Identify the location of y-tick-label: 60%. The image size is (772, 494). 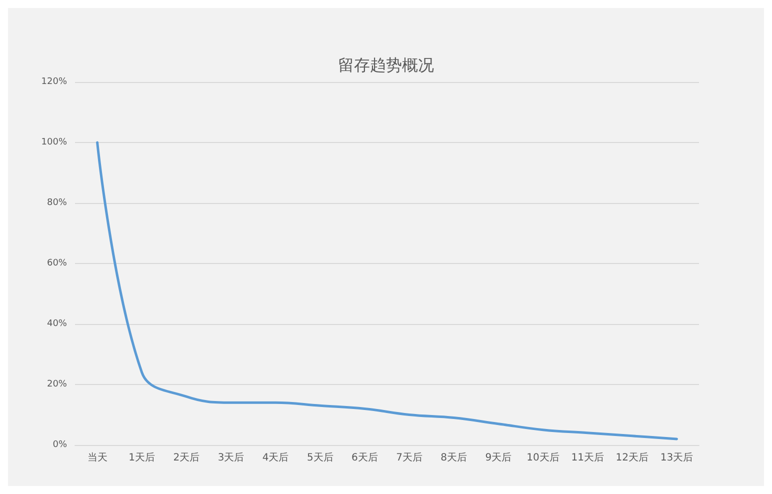
(57, 263).